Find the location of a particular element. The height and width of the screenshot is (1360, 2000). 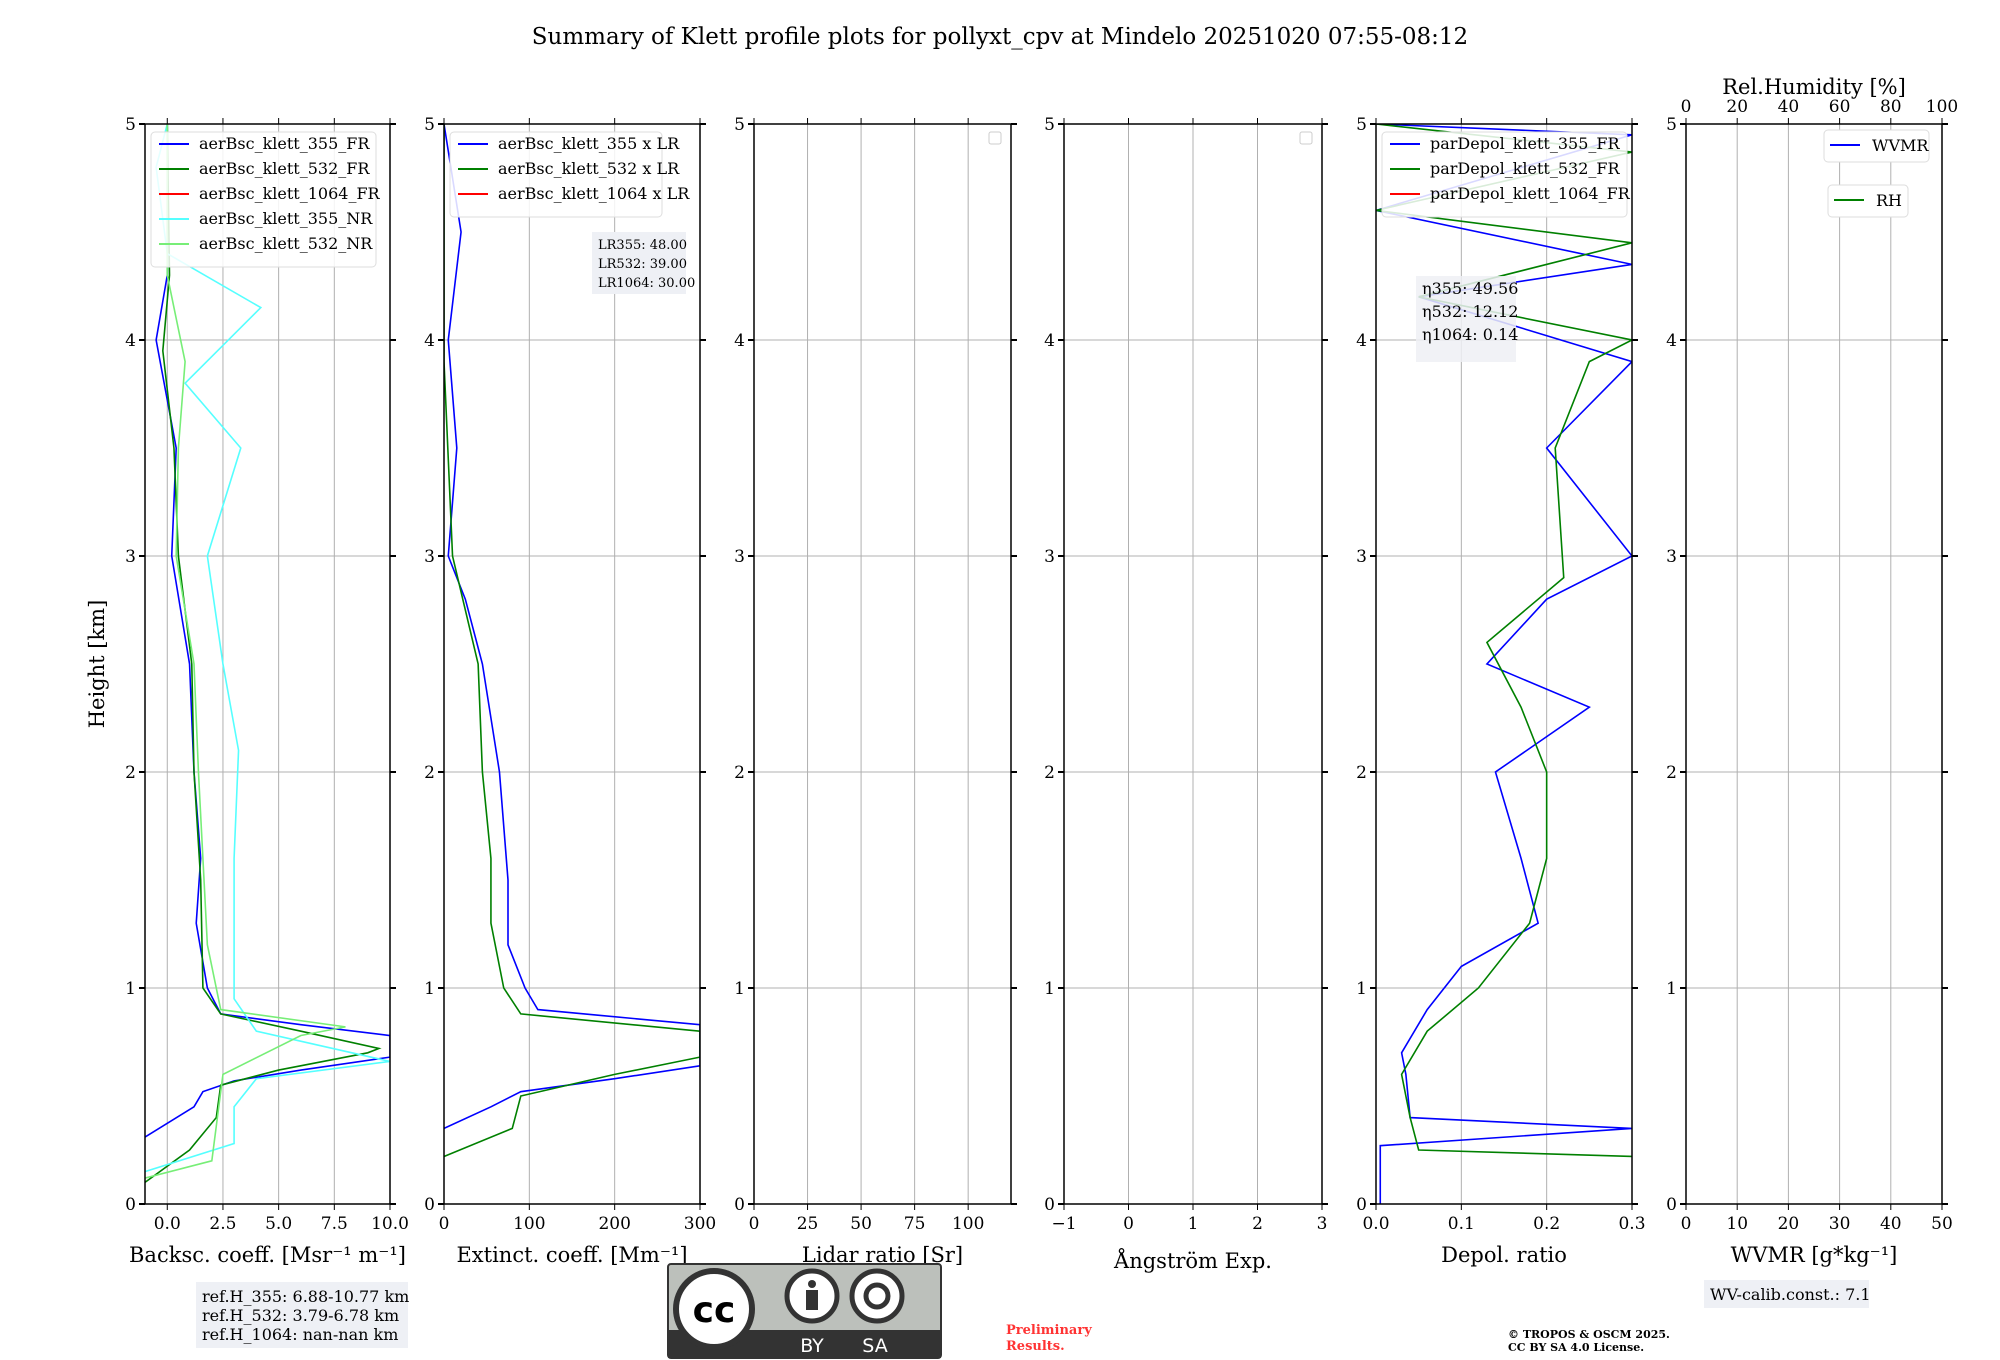

series-line-aerBsc_klett_532_NR is located at coordinates (245, 651).